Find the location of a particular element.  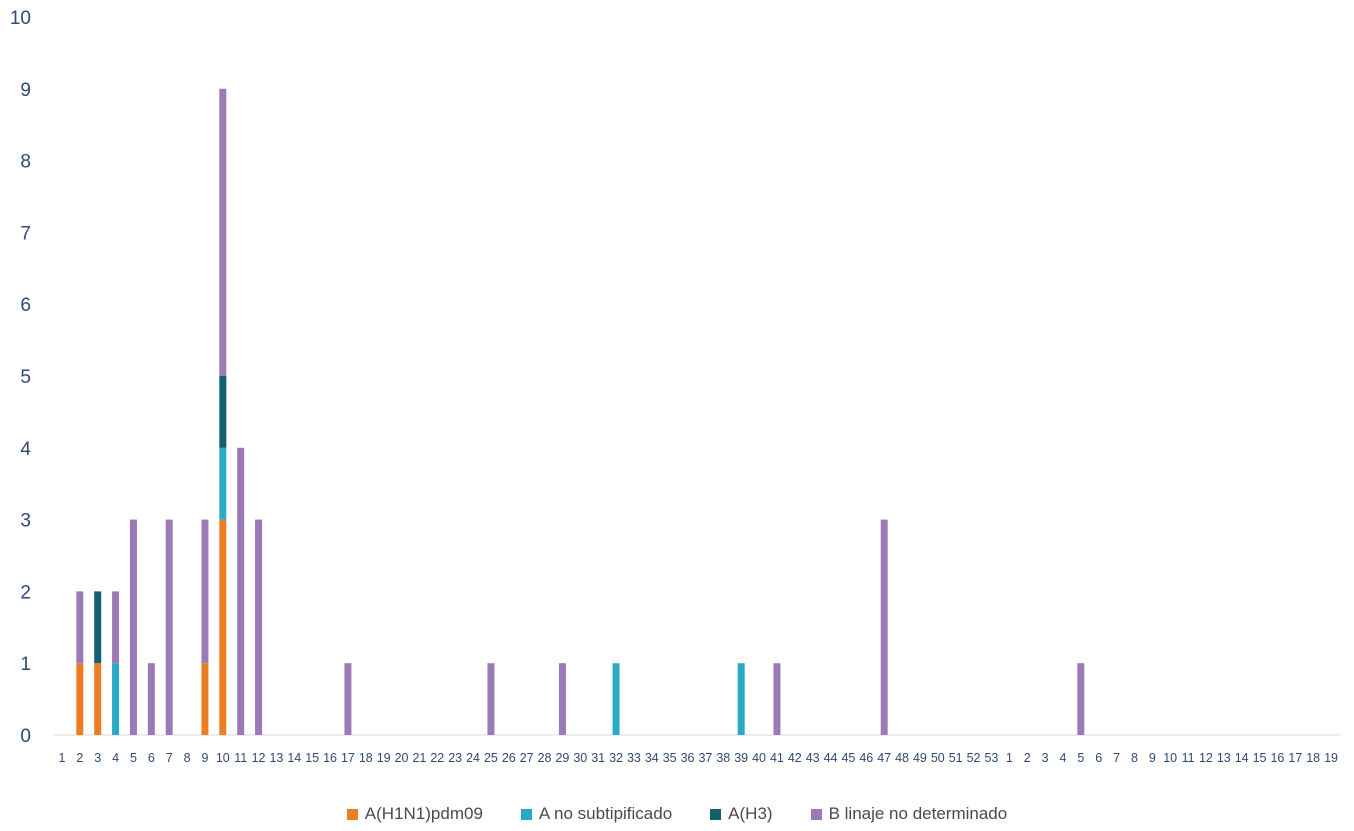

x-tick-label: 35 is located at coordinates (670, 758).